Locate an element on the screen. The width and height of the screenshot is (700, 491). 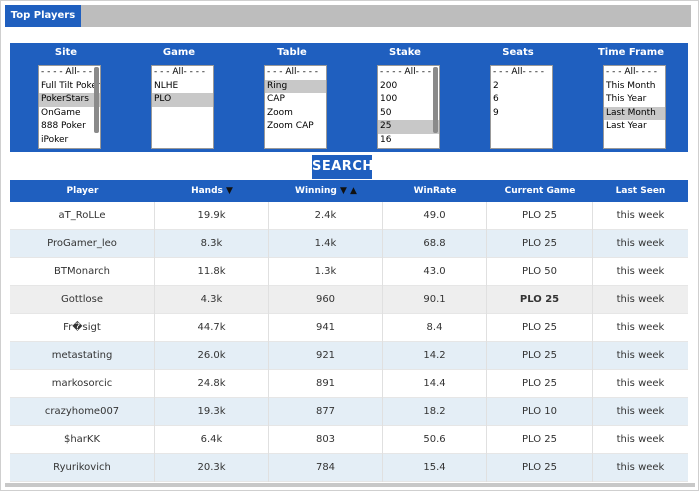
table-row: crazyhome007 19.3k 877 18.2 PLO 10 this week is located at coordinates (349, 412).